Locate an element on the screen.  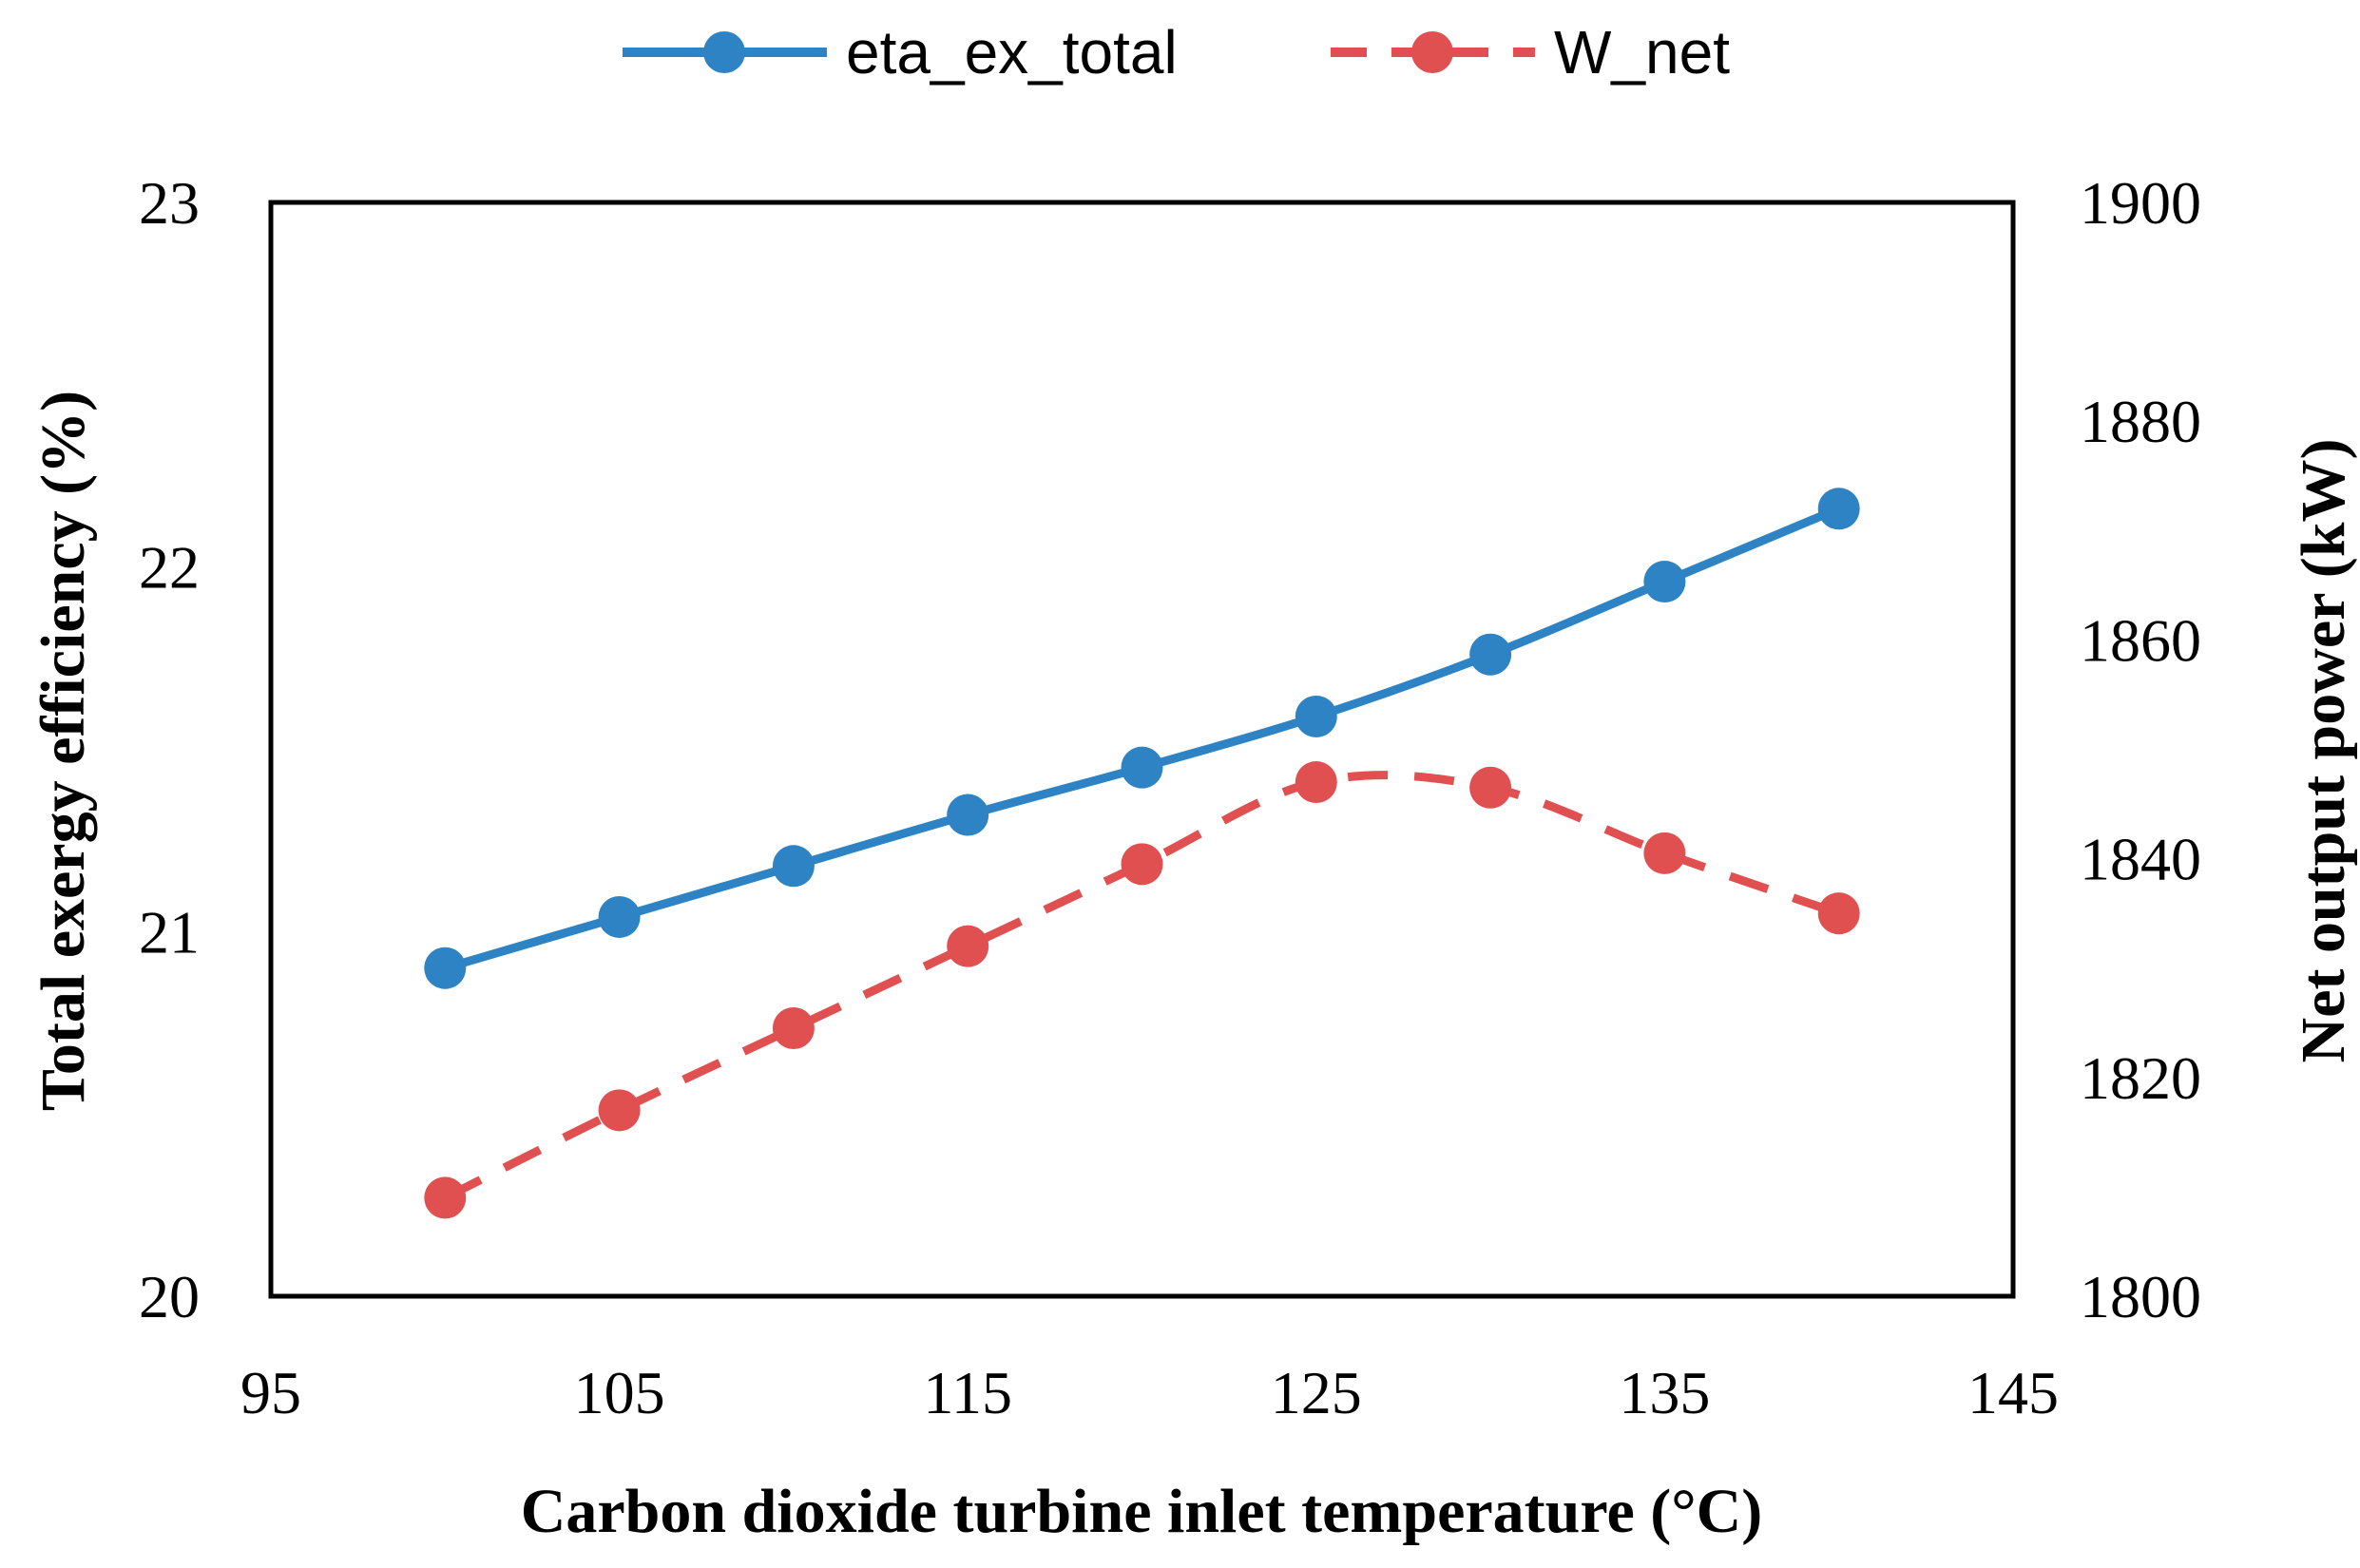
x-tick-label: 115 is located at coordinates (967, 1393).